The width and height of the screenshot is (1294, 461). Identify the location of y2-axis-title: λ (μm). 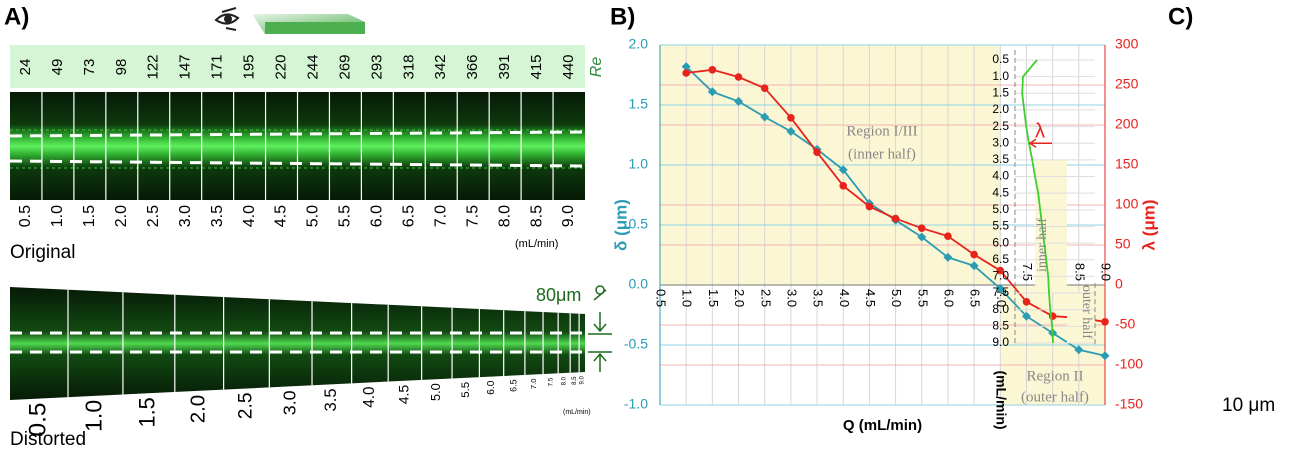
(1148, 224).